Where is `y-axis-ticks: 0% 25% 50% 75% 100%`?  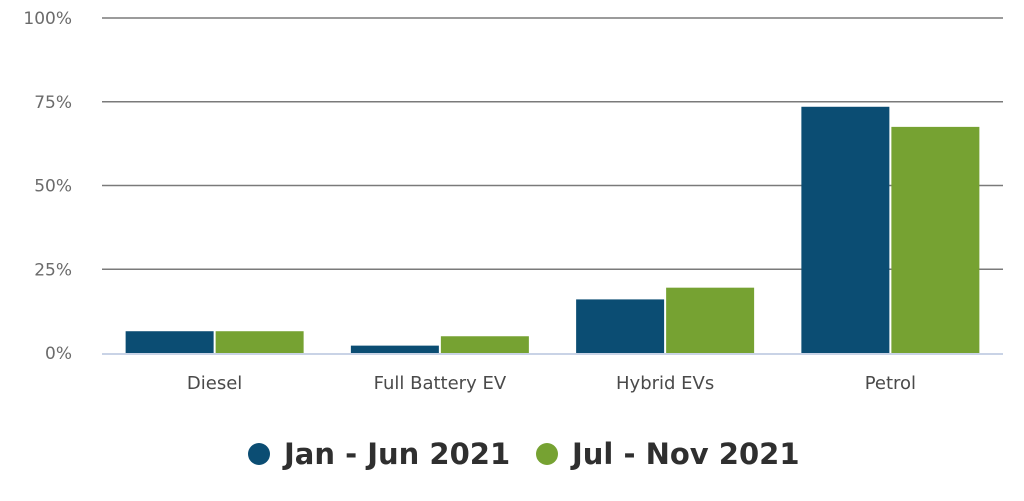 y-axis-ticks: 0% 25% 50% 75% 100% is located at coordinates (47, 186).